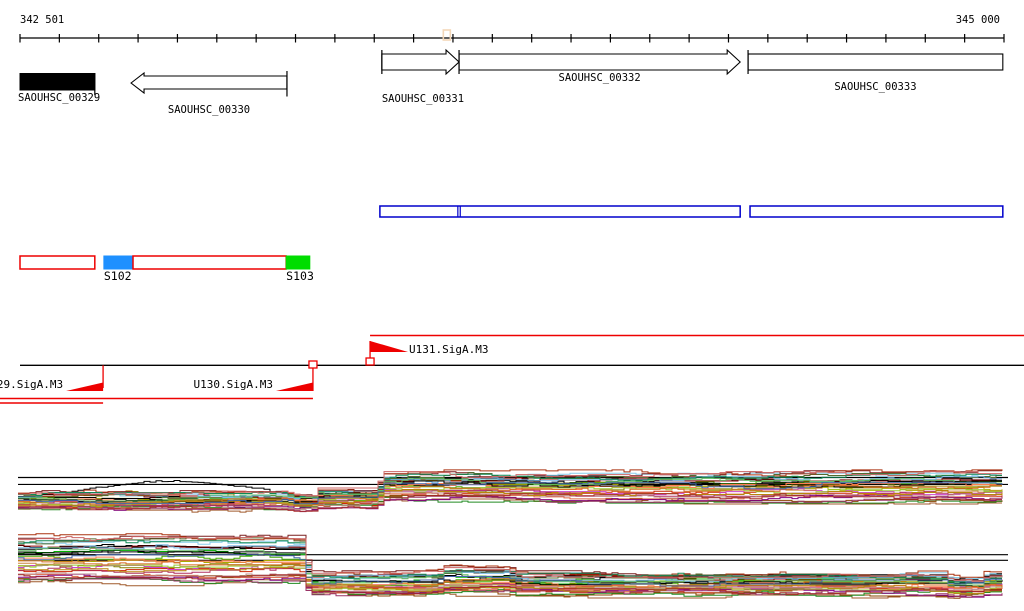  I want to click on tss-label: U131.SigA.M3, so click(448, 349).